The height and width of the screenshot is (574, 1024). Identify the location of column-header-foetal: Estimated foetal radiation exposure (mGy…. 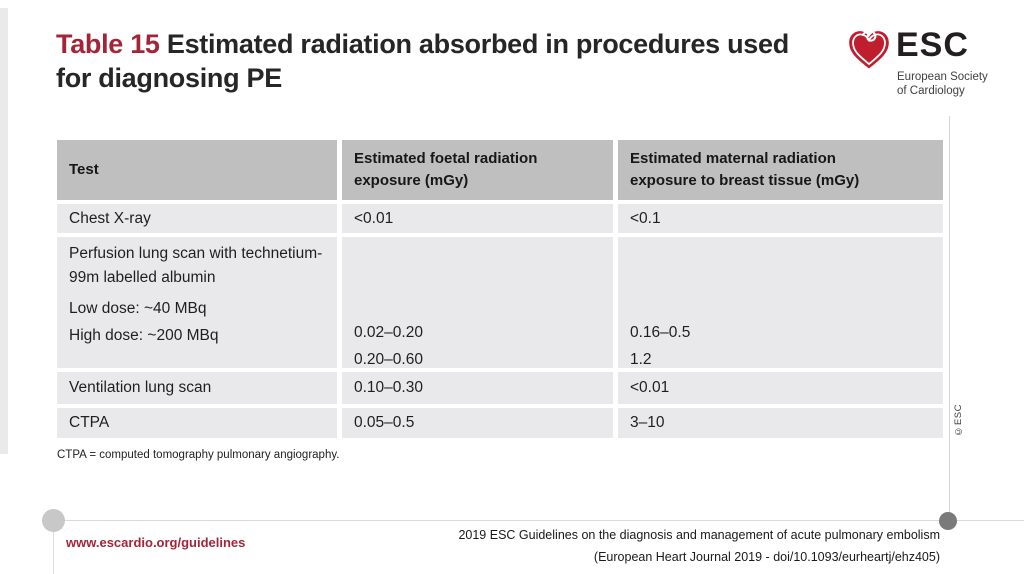
(477, 170).